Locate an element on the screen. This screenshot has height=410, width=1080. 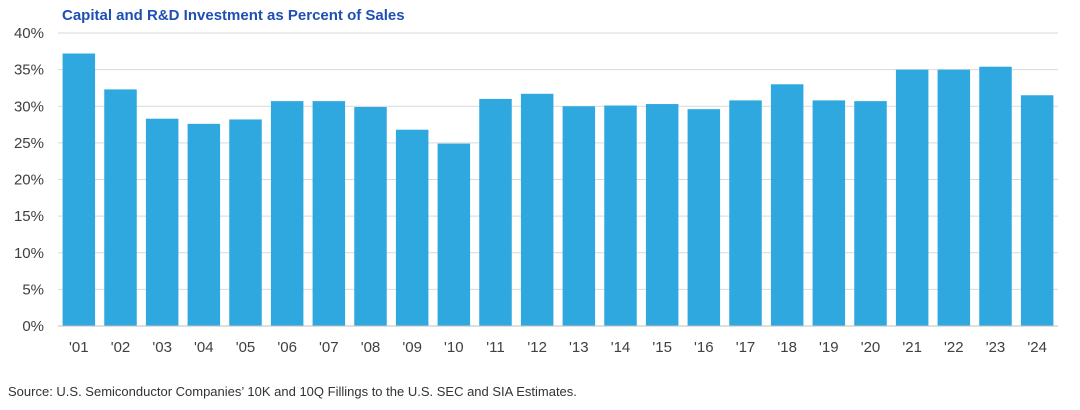
y-tick-label: 25% is located at coordinates (29, 143).